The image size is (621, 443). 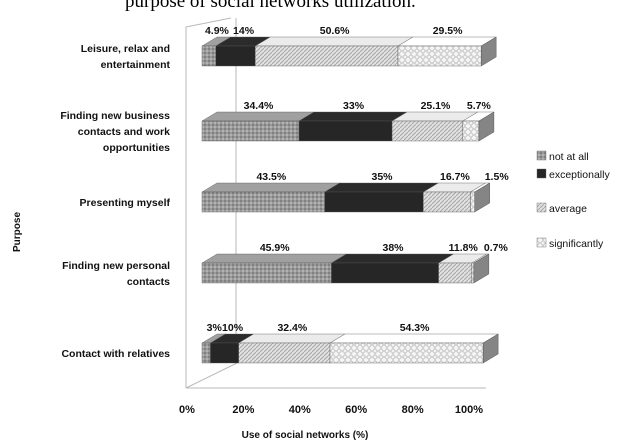 I want to click on legend-label: not at all, so click(x=569, y=157).